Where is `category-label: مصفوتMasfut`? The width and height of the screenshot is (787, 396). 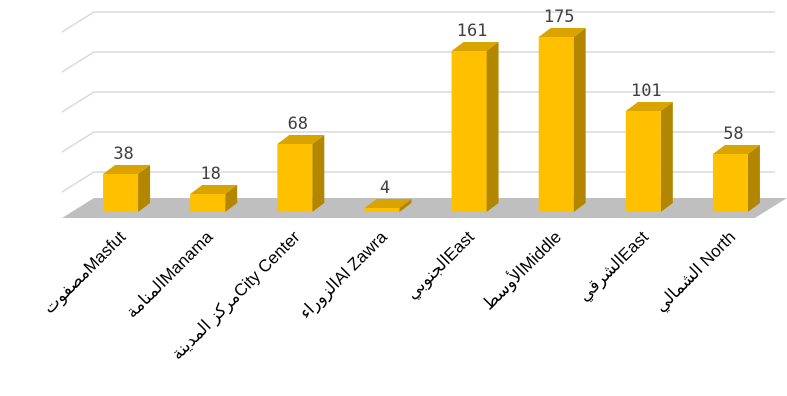 category-label: مصفوتMasfut is located at coordinates (84, 272).